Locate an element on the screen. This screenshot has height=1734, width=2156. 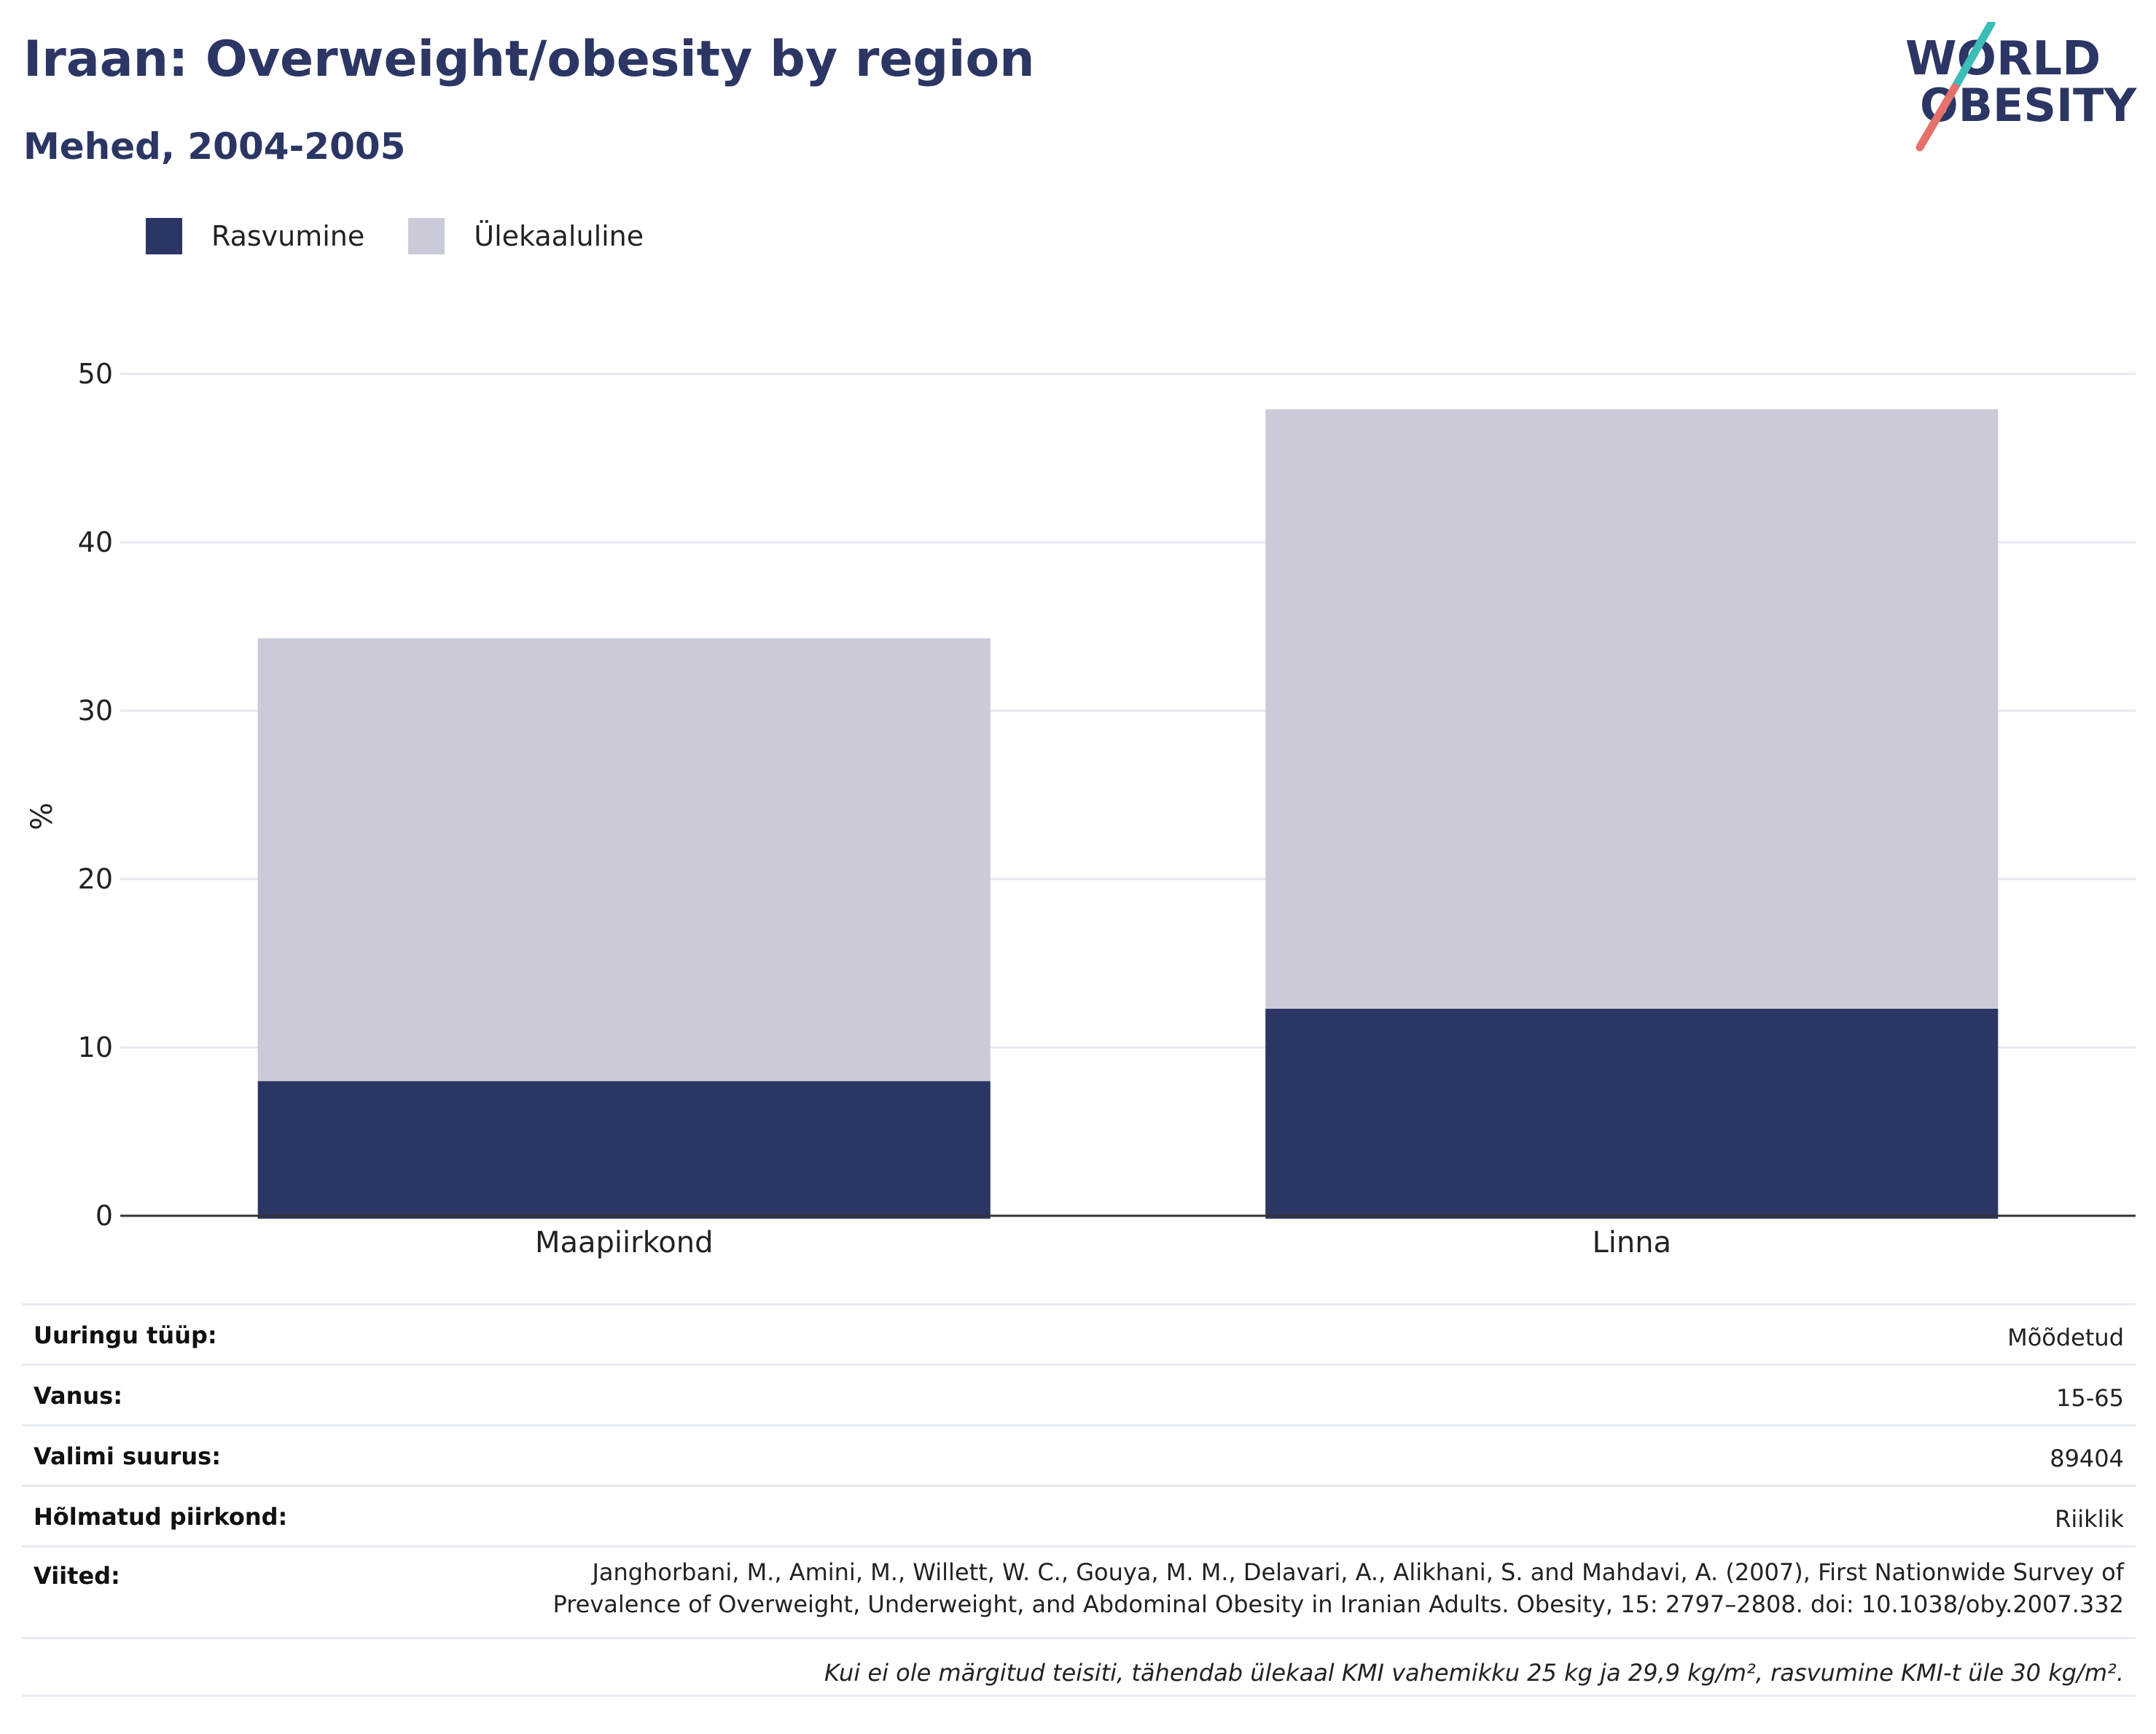
chart-title: Iraan: Overweight/obesity by region is located at coordinates (529, 60).